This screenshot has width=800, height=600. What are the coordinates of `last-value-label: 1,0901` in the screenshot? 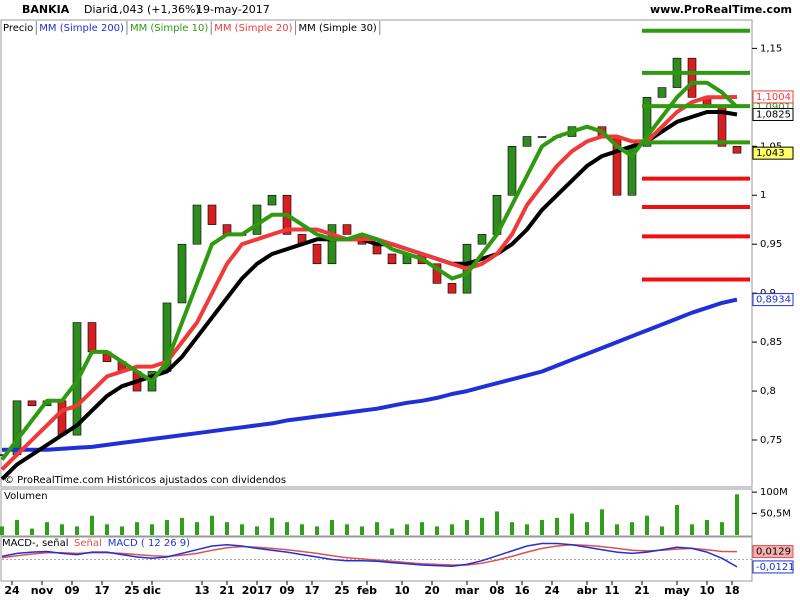 It's located at (773, 107).